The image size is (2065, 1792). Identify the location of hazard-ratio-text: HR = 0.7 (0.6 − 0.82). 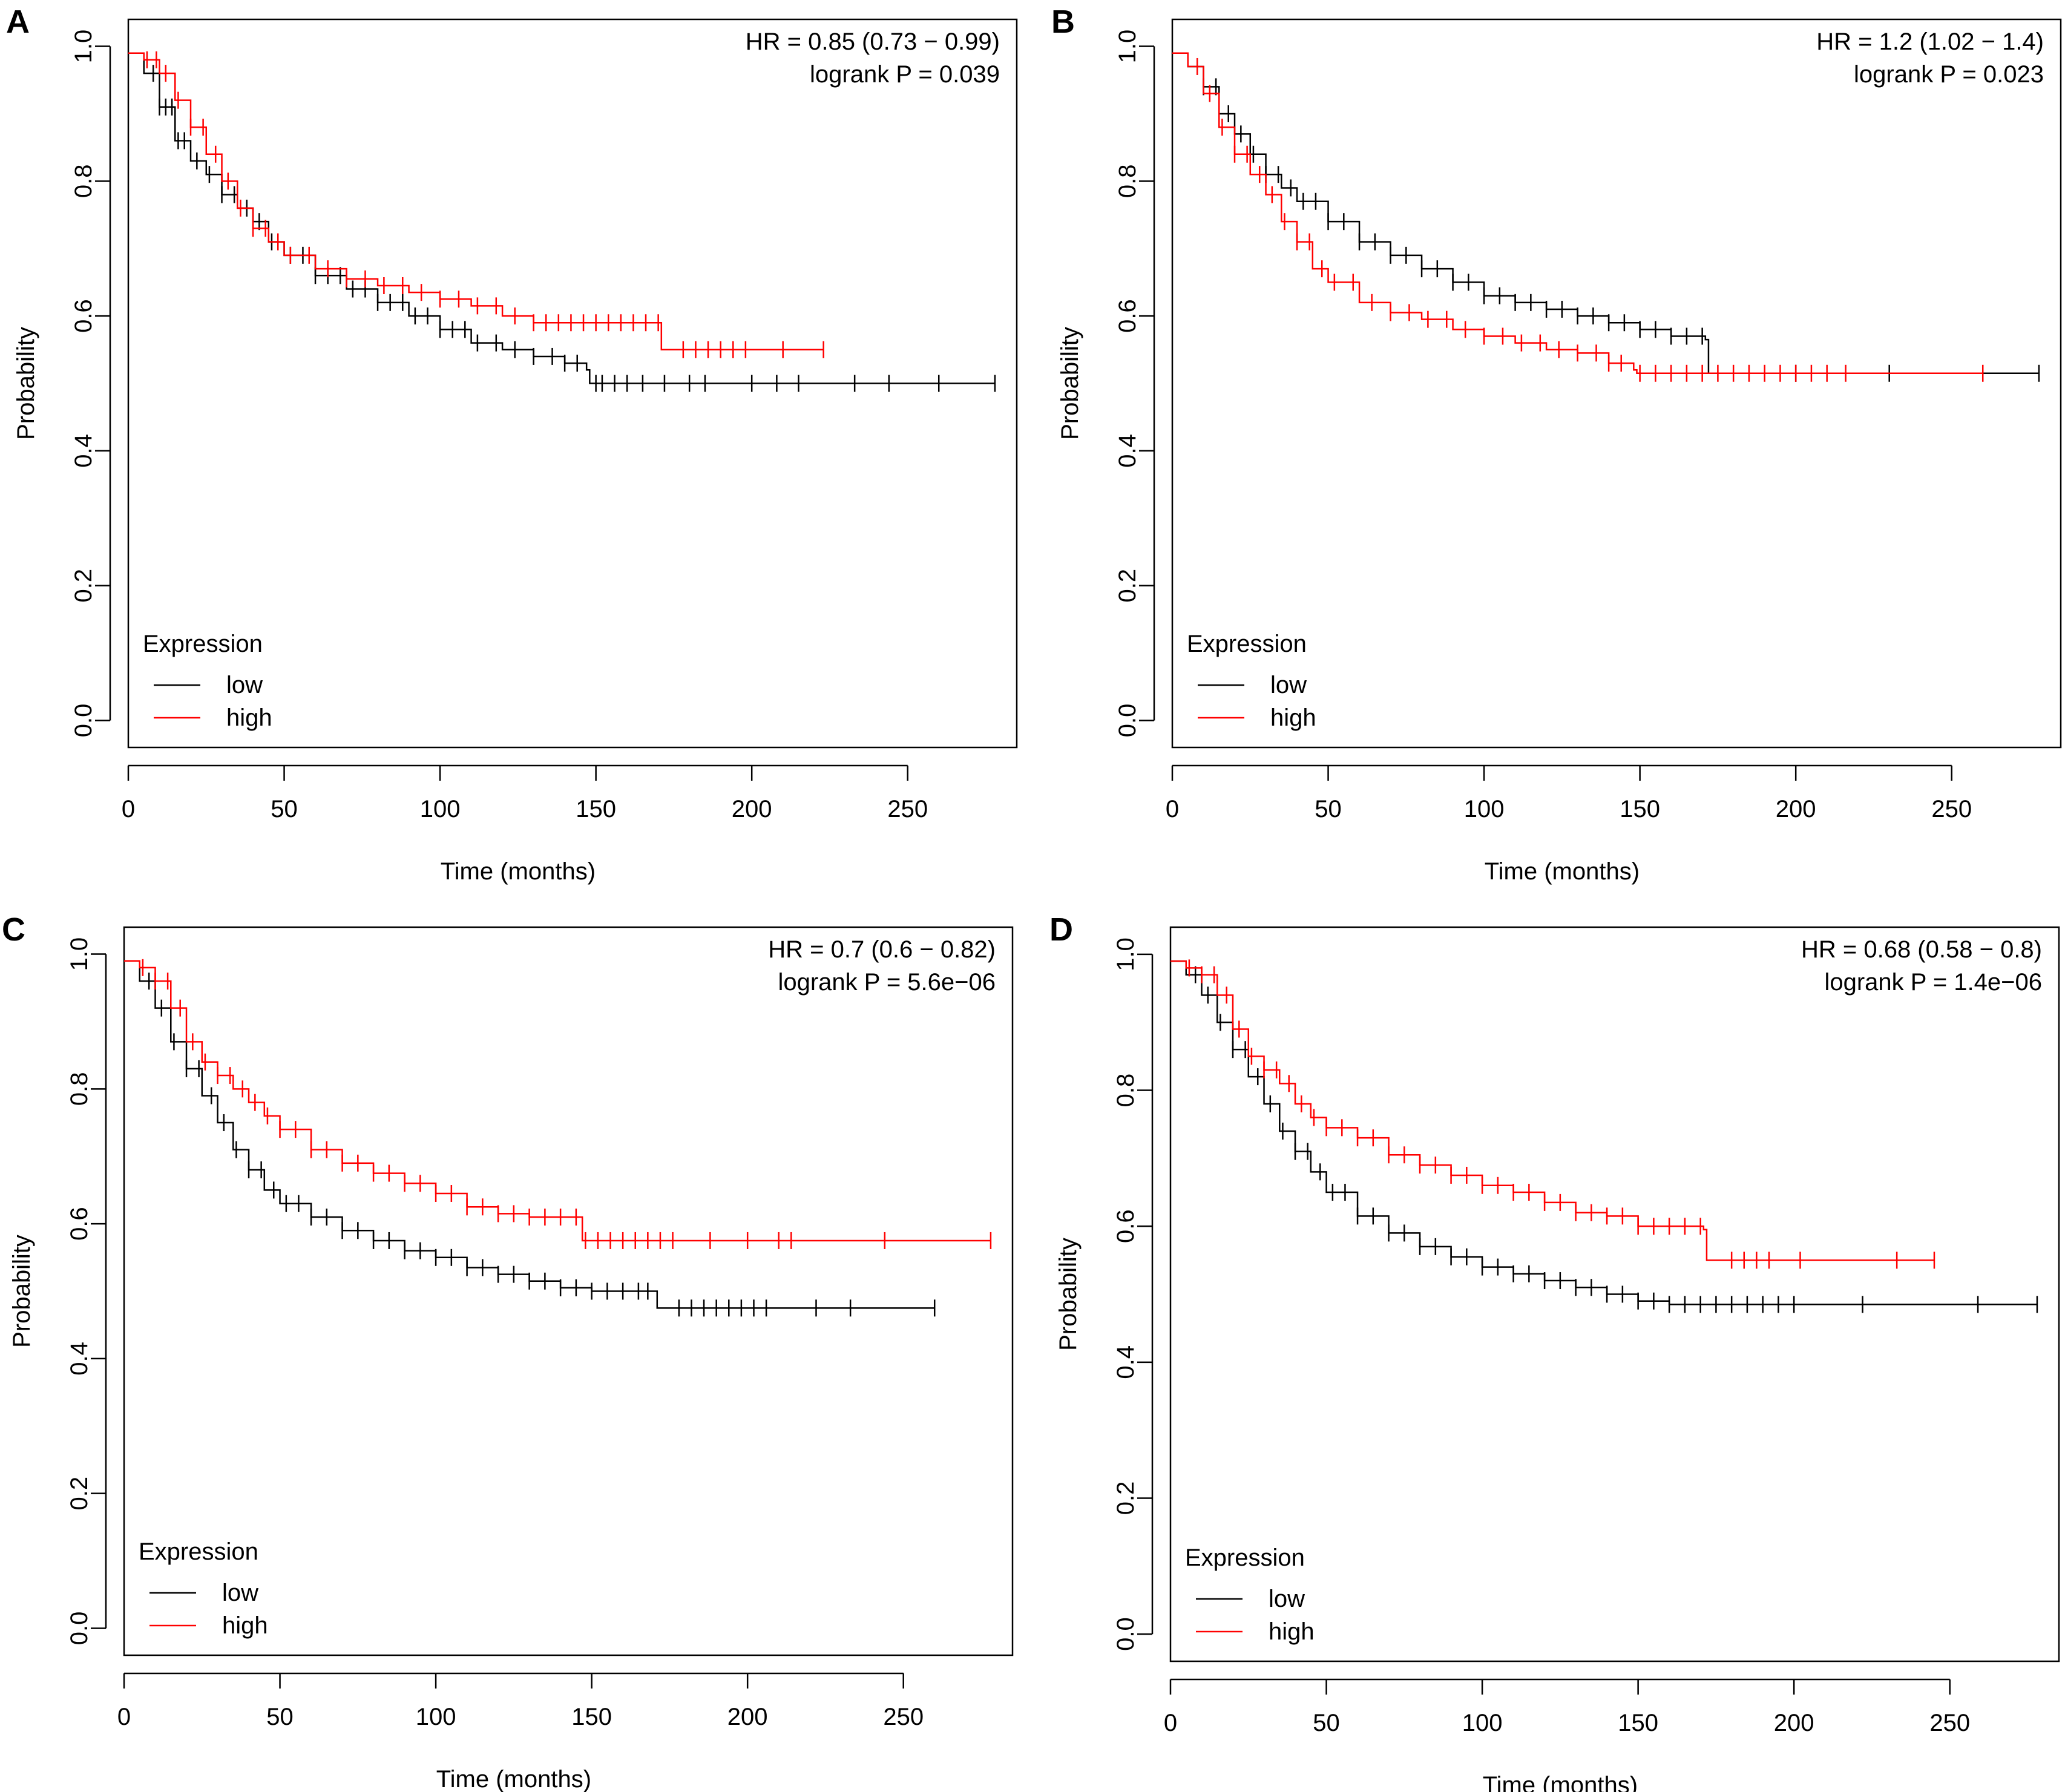
(882, 949).